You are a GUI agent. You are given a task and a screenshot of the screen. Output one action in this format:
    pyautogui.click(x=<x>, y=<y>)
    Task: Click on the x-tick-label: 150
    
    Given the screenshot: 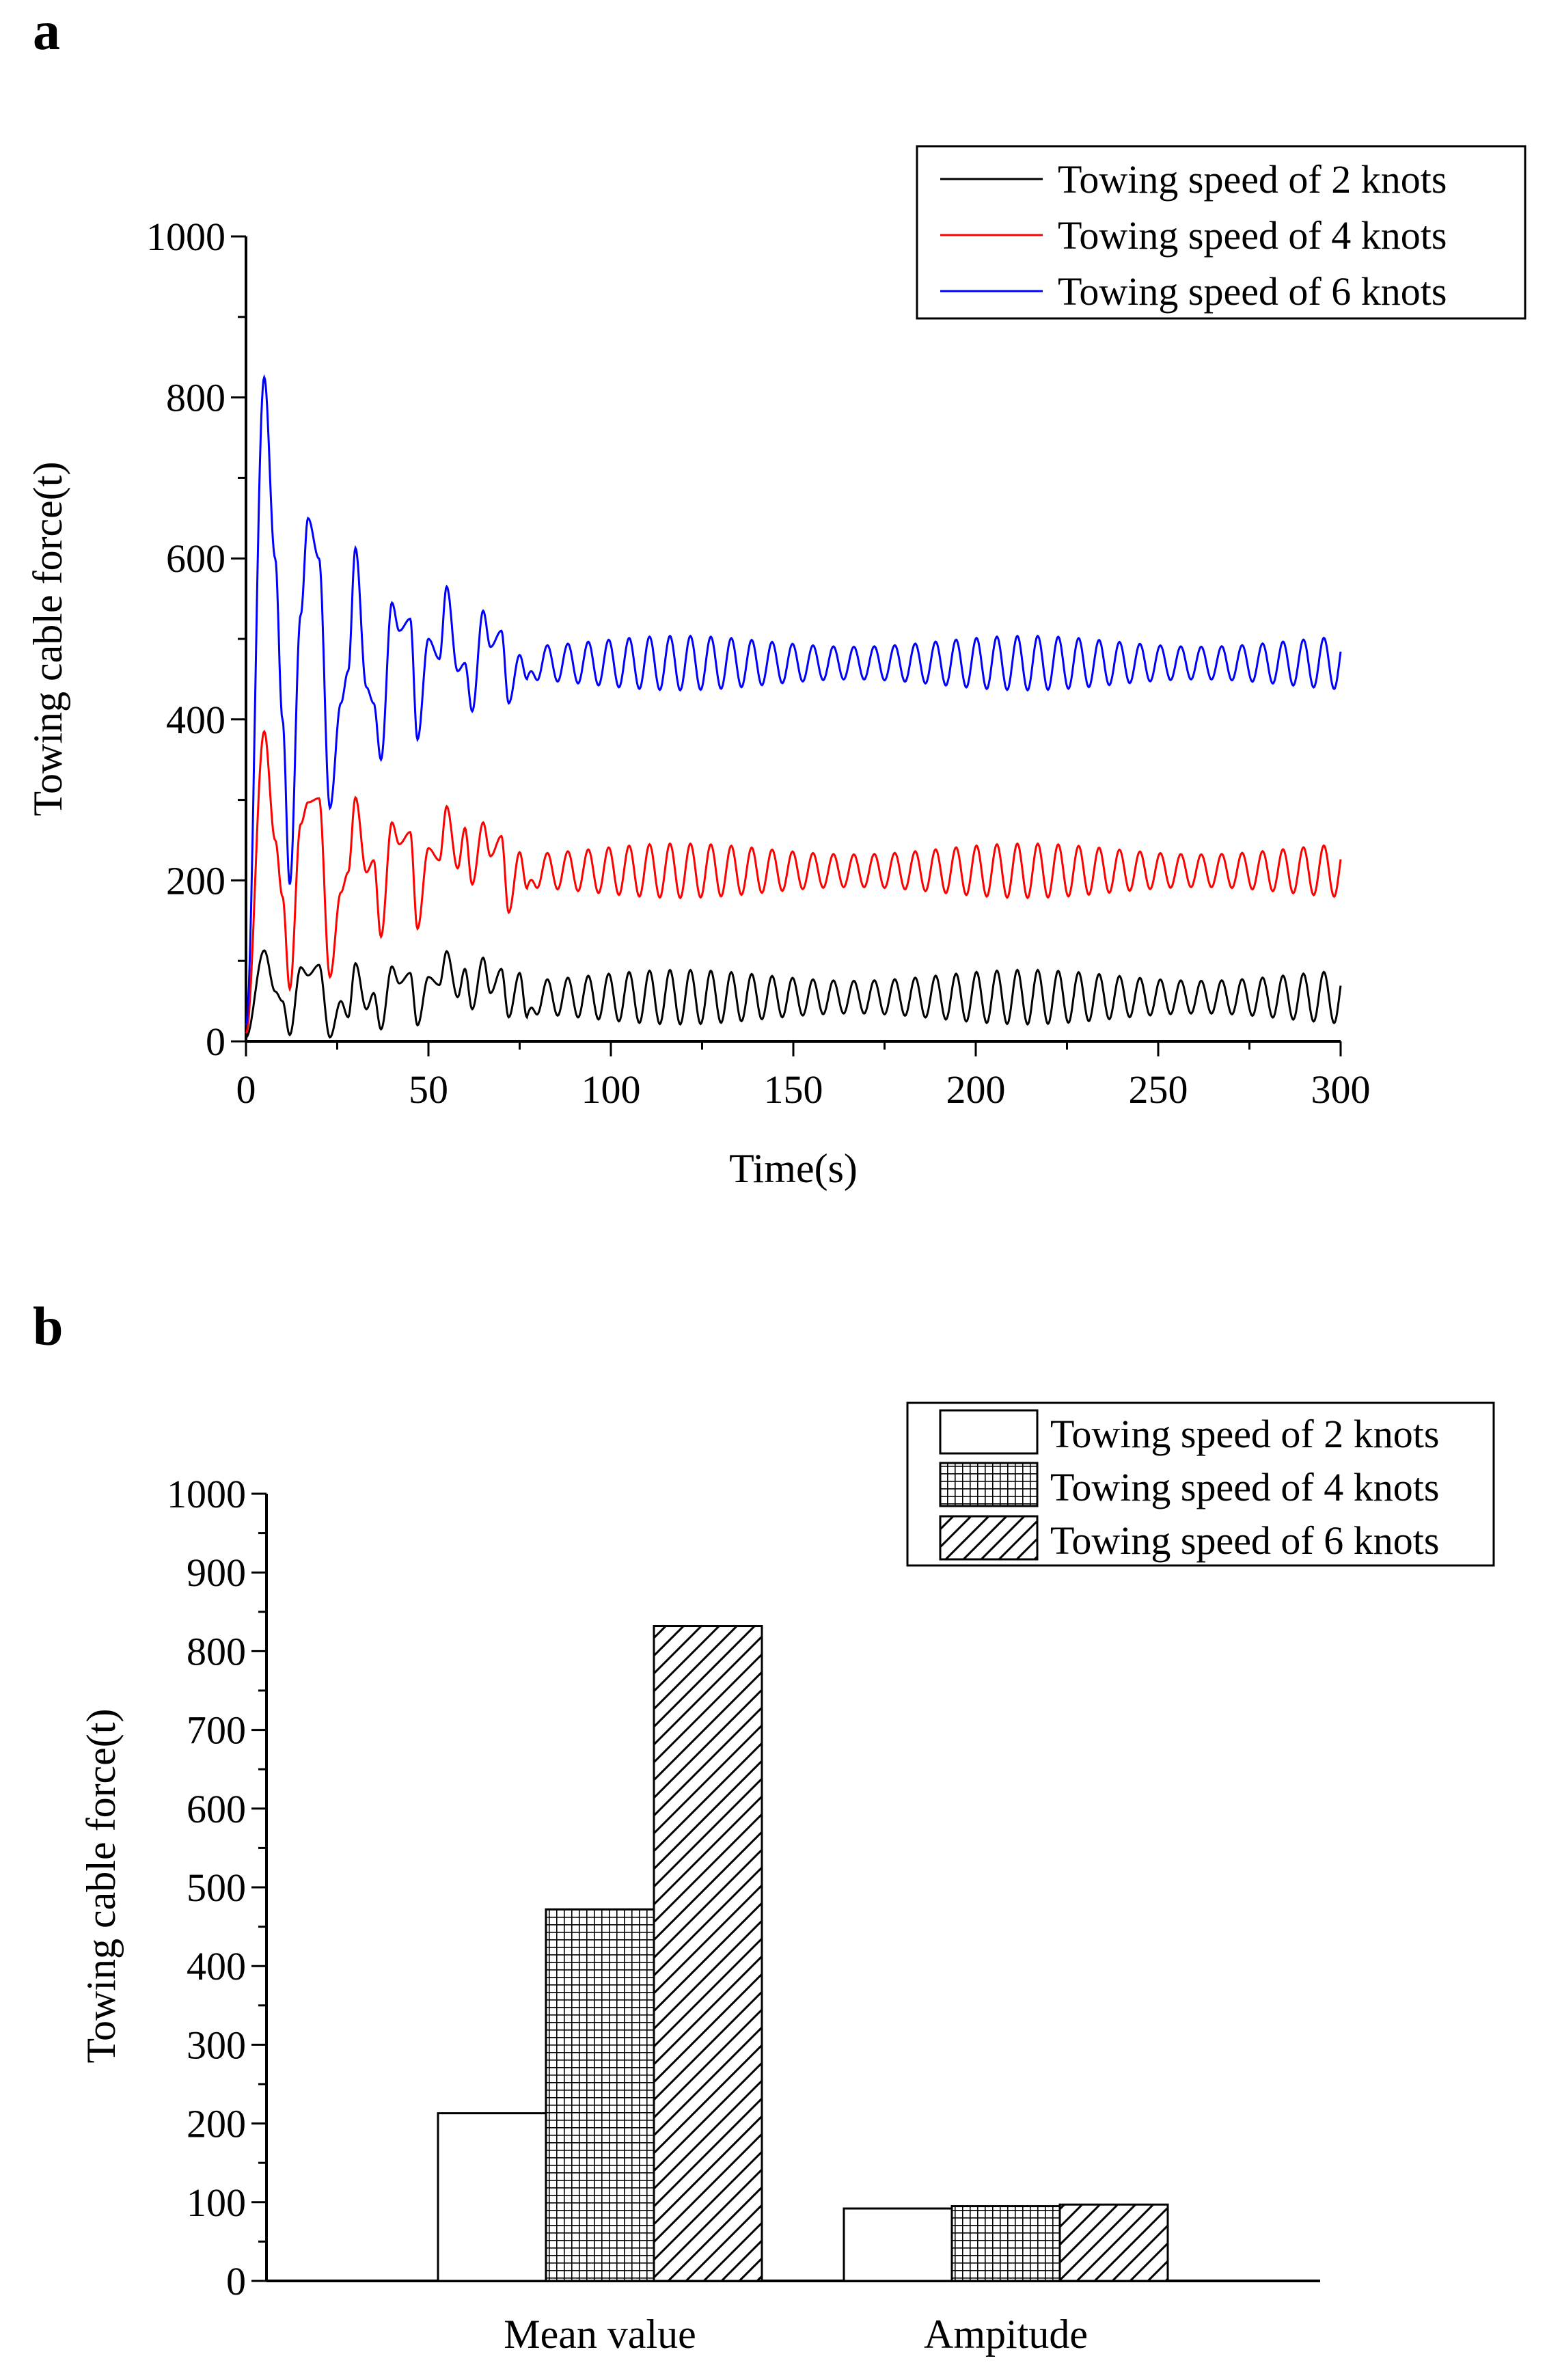 What is the action you would take?
    pyautogui.click(x=793, y=1089)
    